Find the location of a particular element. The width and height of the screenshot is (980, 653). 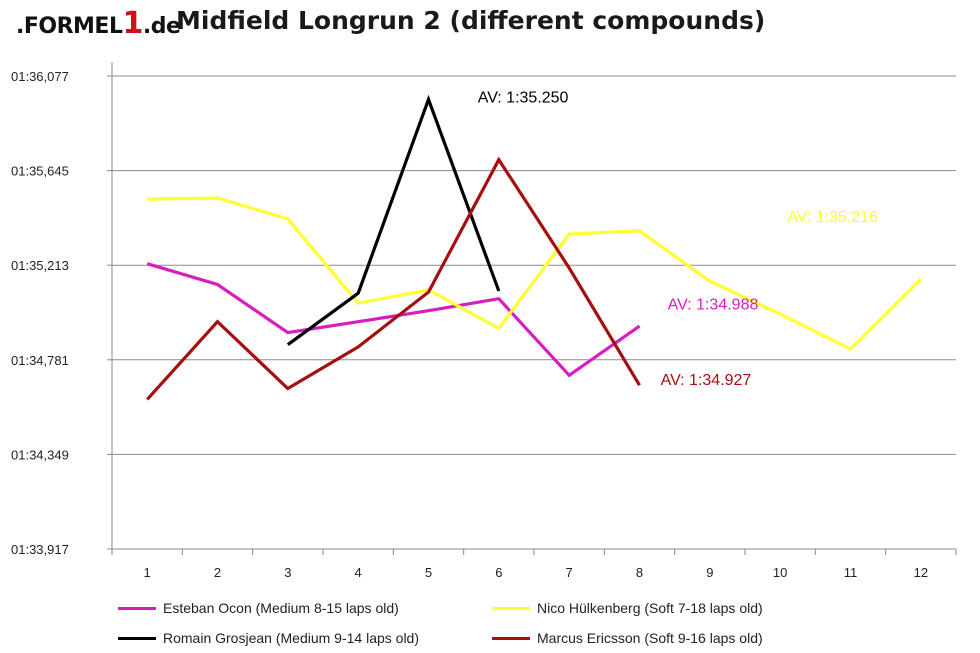

x-tick-label: 2 is located at coordinates (217, 572).